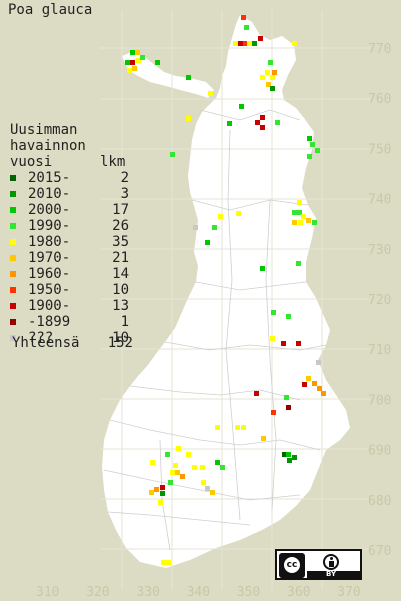 This screenshot has width=401, height=601. Describe the element at coordinates (318, 564) in the screenshot. I see `cc-by-license-badge: cc BY` at that location.